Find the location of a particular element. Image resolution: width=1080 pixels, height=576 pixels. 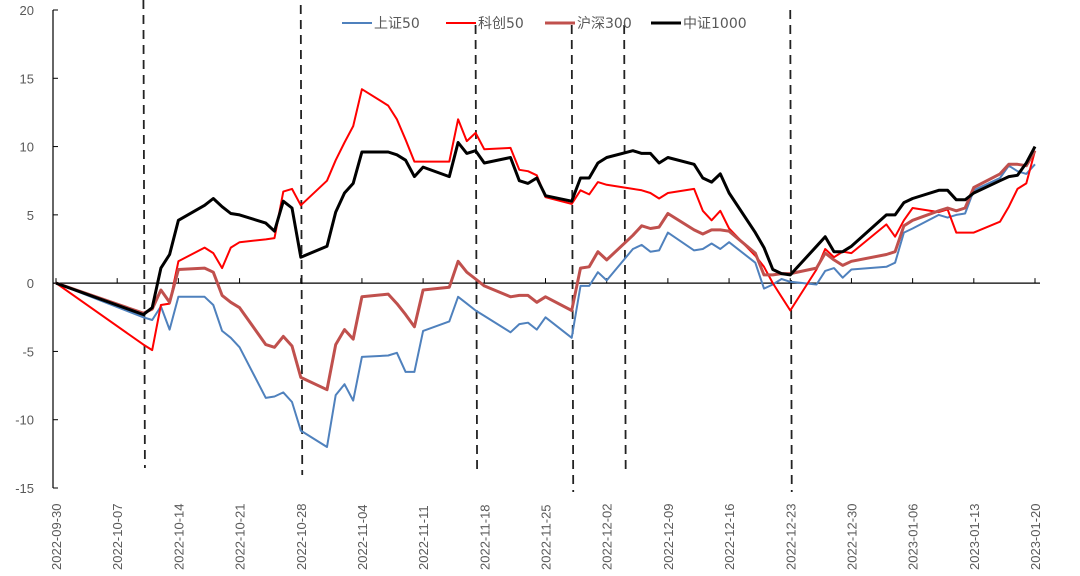

x-tick-label: 2023-01-06 is located at coordinates (913, 537).